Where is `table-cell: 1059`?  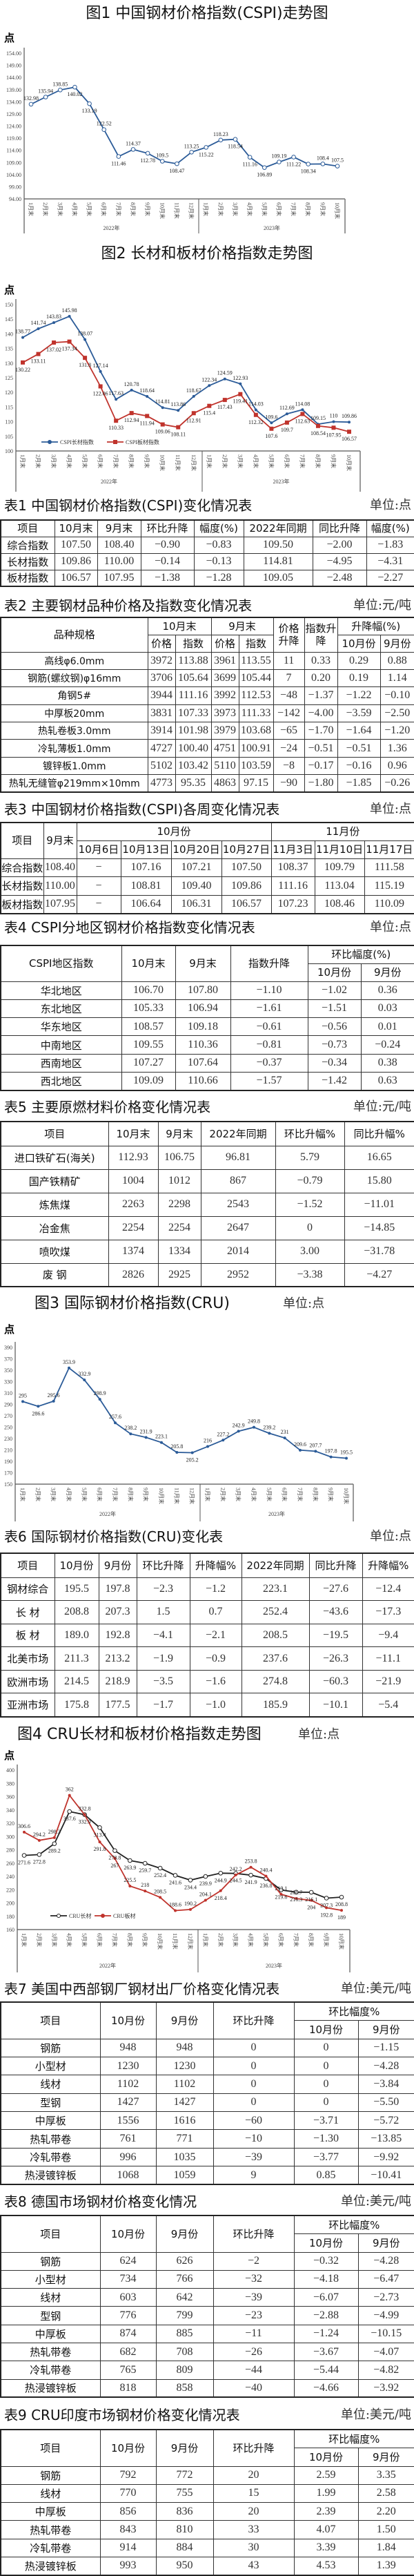
table-cell: 1059 is located at coordinates (184, 2175).